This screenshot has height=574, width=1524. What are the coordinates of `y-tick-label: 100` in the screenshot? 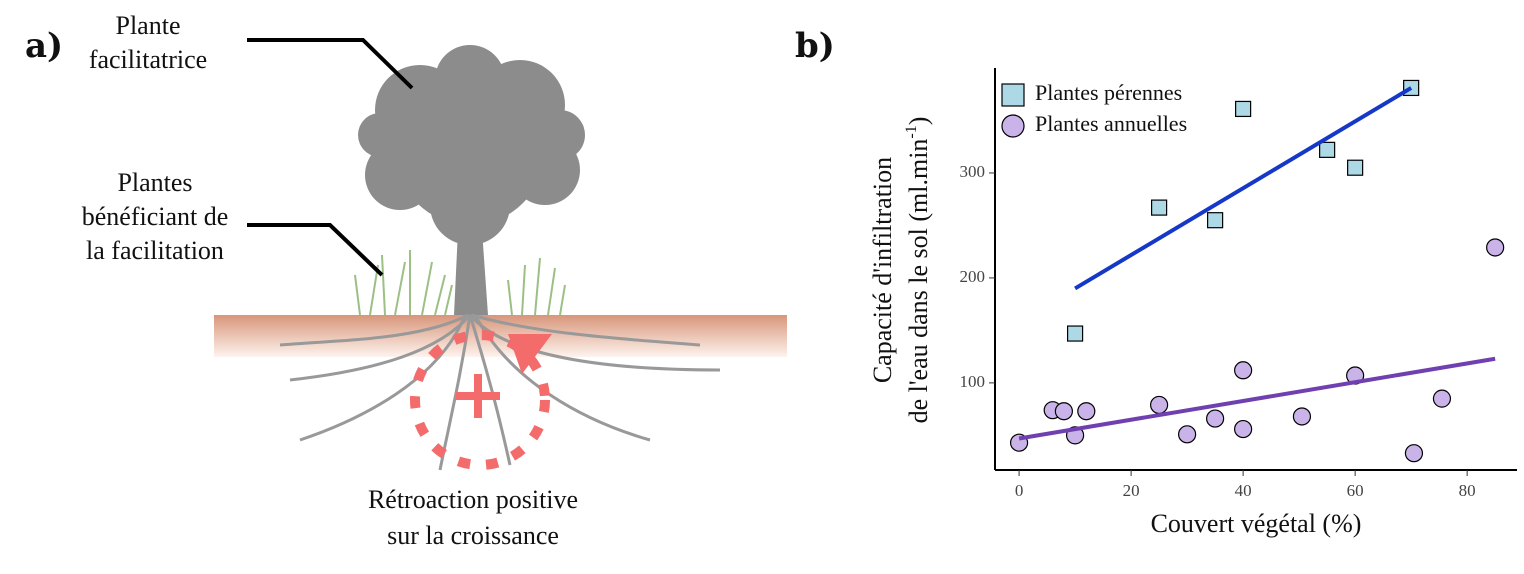 It's located at (973, 381).